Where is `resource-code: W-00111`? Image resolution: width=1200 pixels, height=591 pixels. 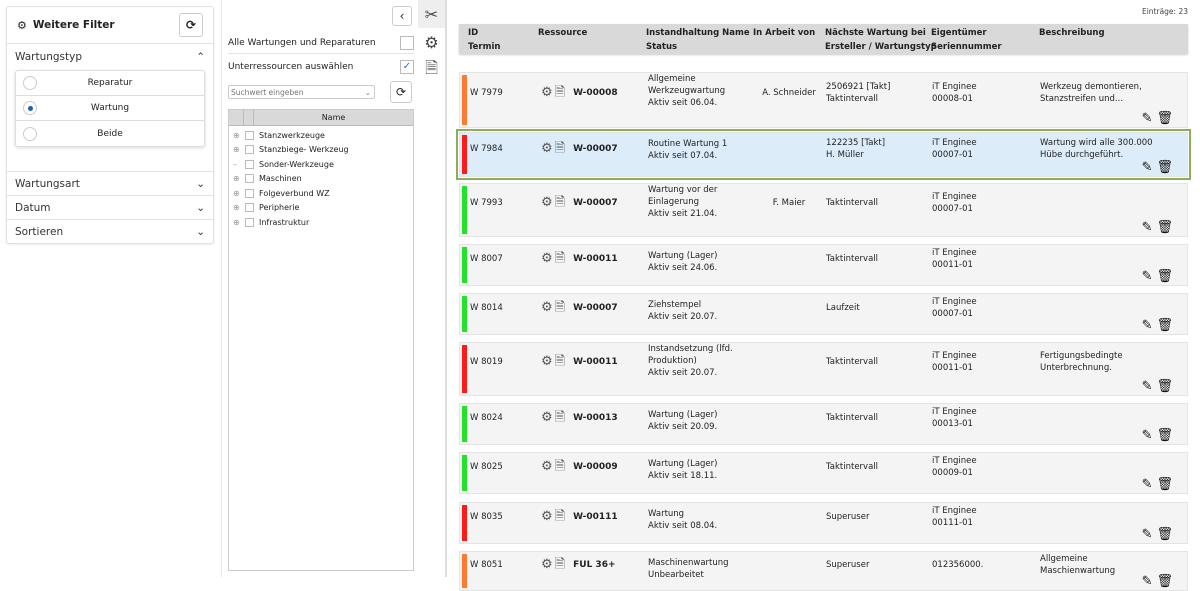 resource-code: W-00111 is located at coordinates (595, 517).